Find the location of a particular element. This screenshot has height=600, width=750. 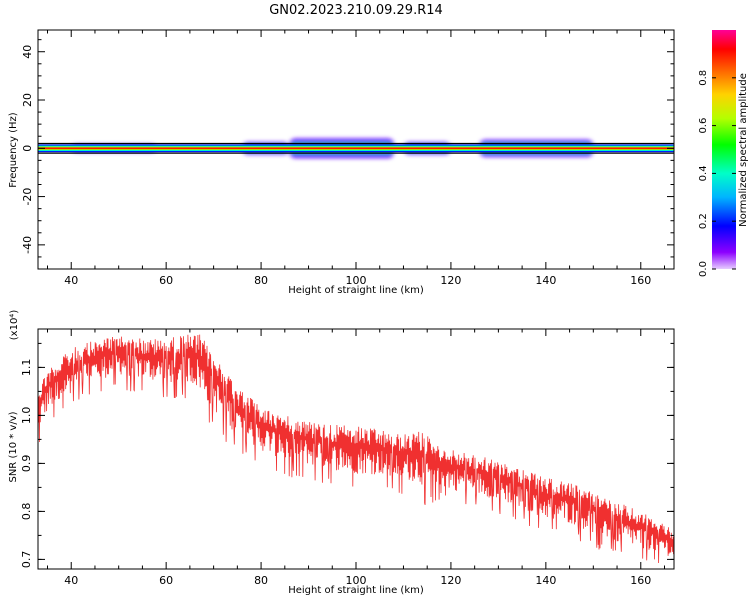

colorbar-gradient is located at coordinates (724, 149).